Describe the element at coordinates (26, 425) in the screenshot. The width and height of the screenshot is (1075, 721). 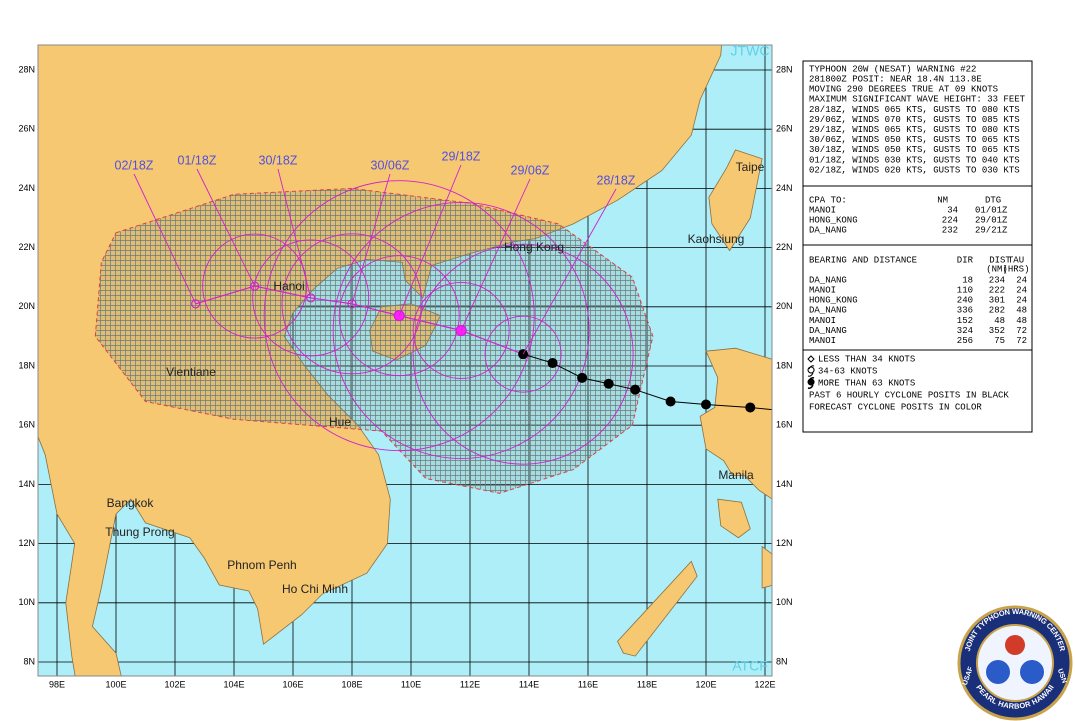
I see `lat-label: 16N` at that location.